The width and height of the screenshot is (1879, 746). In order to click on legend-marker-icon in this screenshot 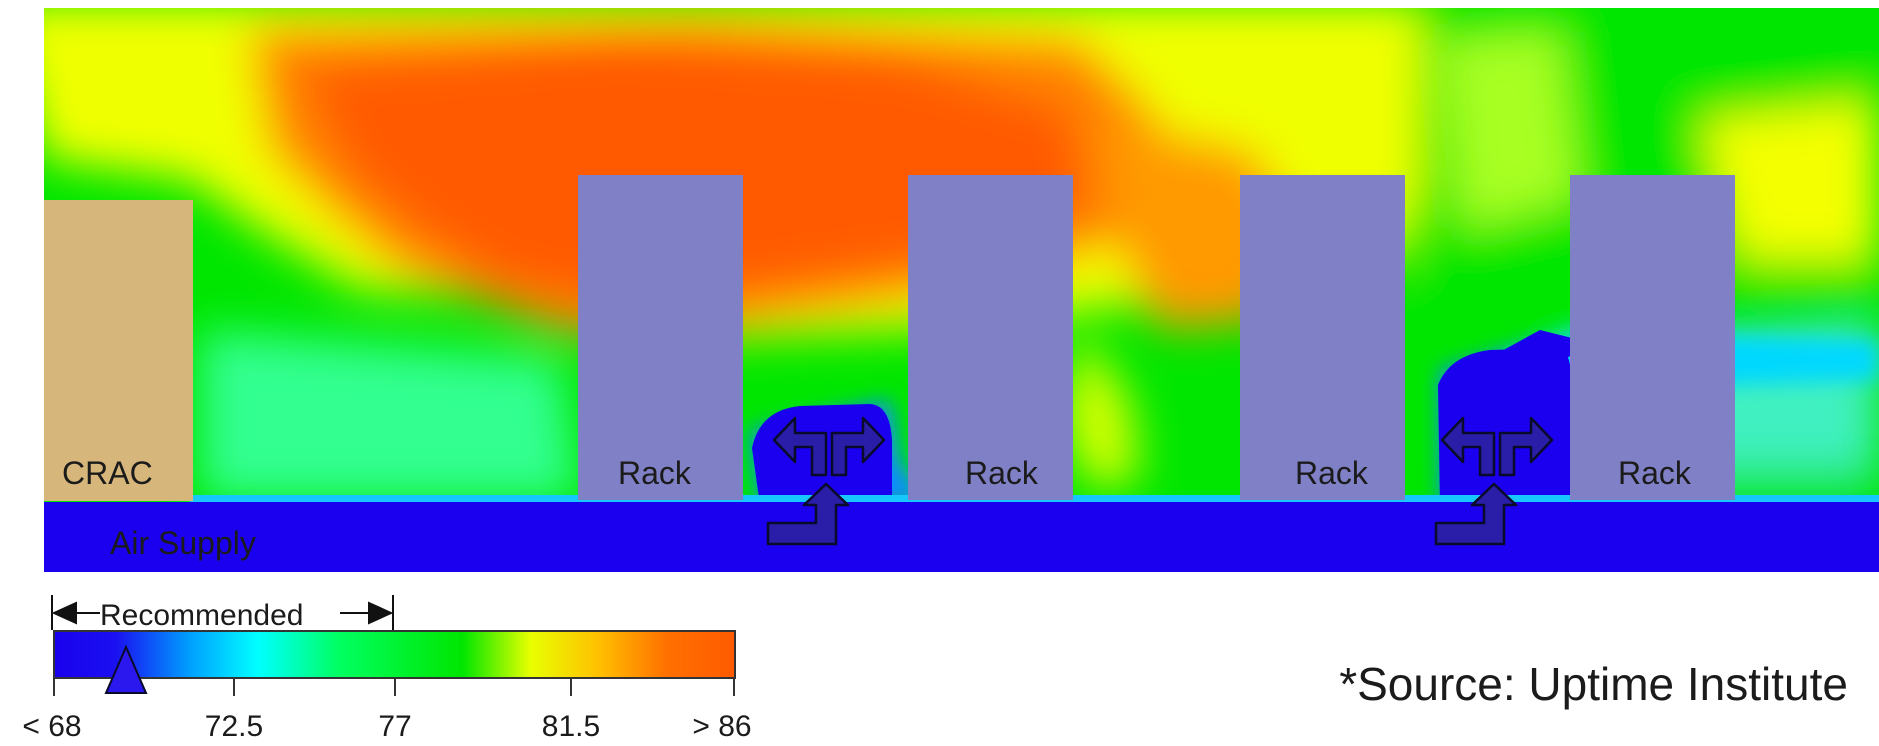, I will do `click(126, 669)`.